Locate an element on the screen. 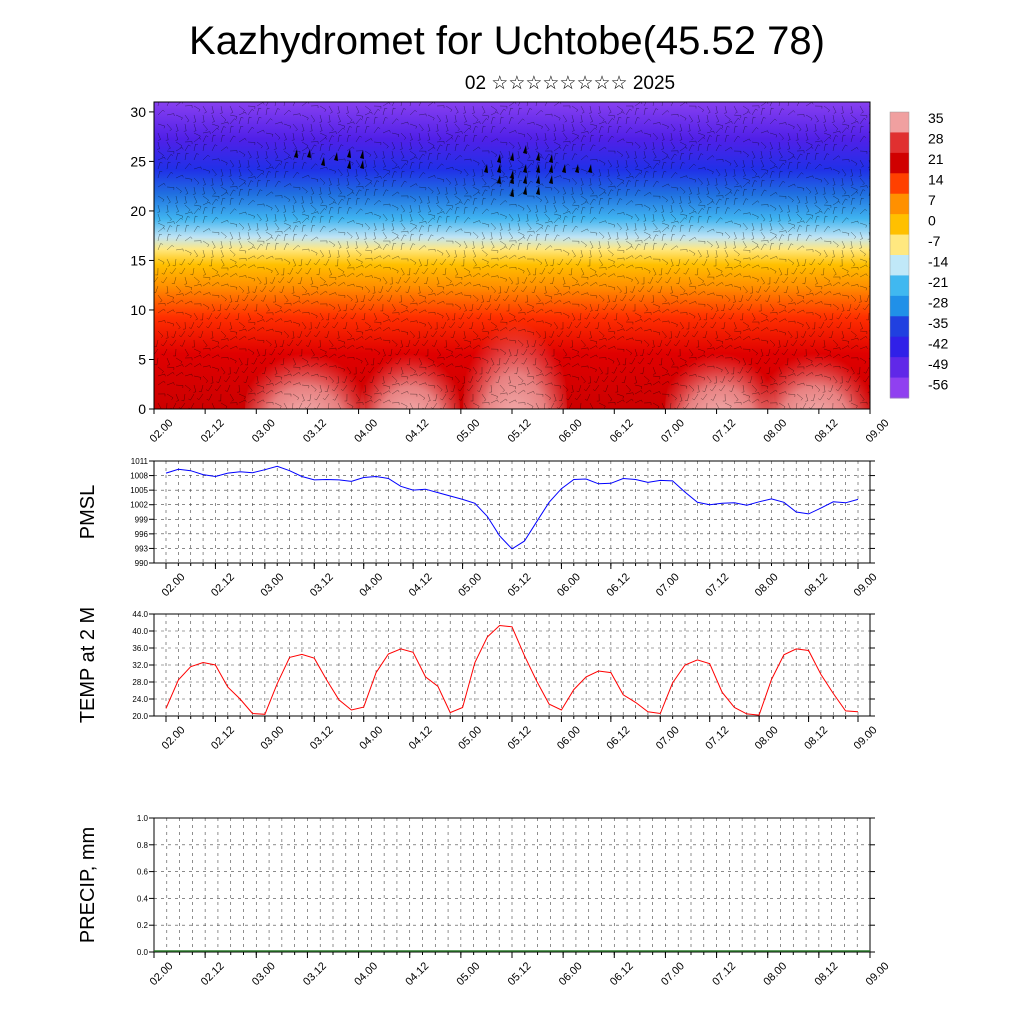 The height and width of the screenshot is (1024, 1024). xtick-label: 06.12 is located at coordinates (618, 585).